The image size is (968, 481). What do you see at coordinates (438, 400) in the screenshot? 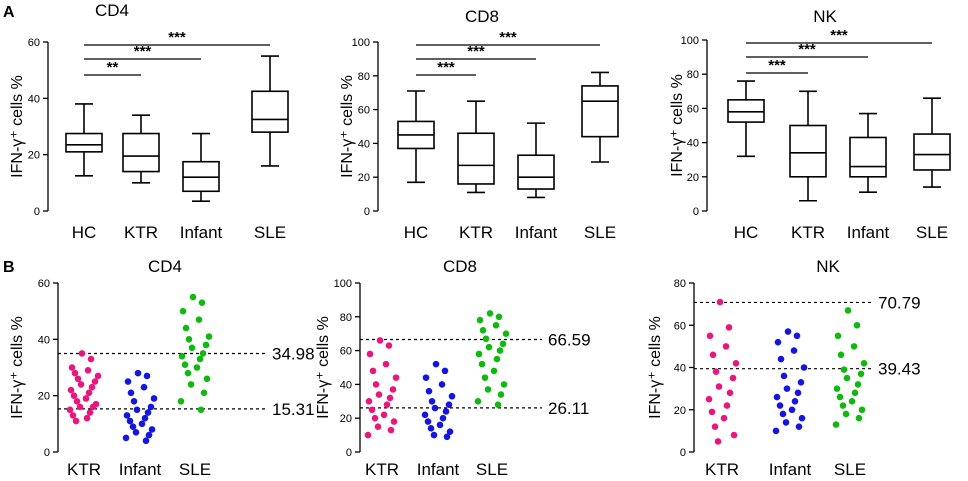
I see `series-infant` at bounding box center [438, 400].